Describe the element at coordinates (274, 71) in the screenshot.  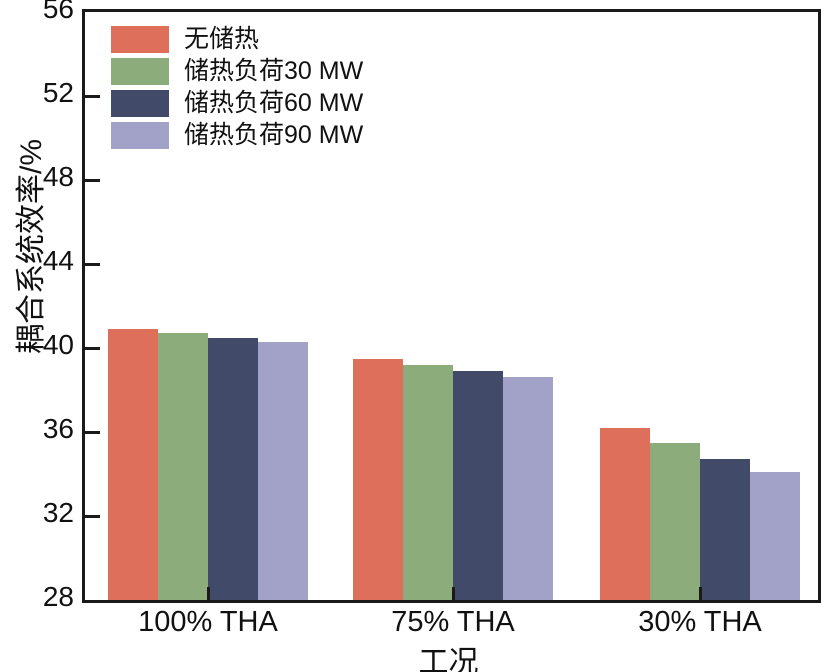
I see `legend-label: 储热负荷30 MW` at that location.